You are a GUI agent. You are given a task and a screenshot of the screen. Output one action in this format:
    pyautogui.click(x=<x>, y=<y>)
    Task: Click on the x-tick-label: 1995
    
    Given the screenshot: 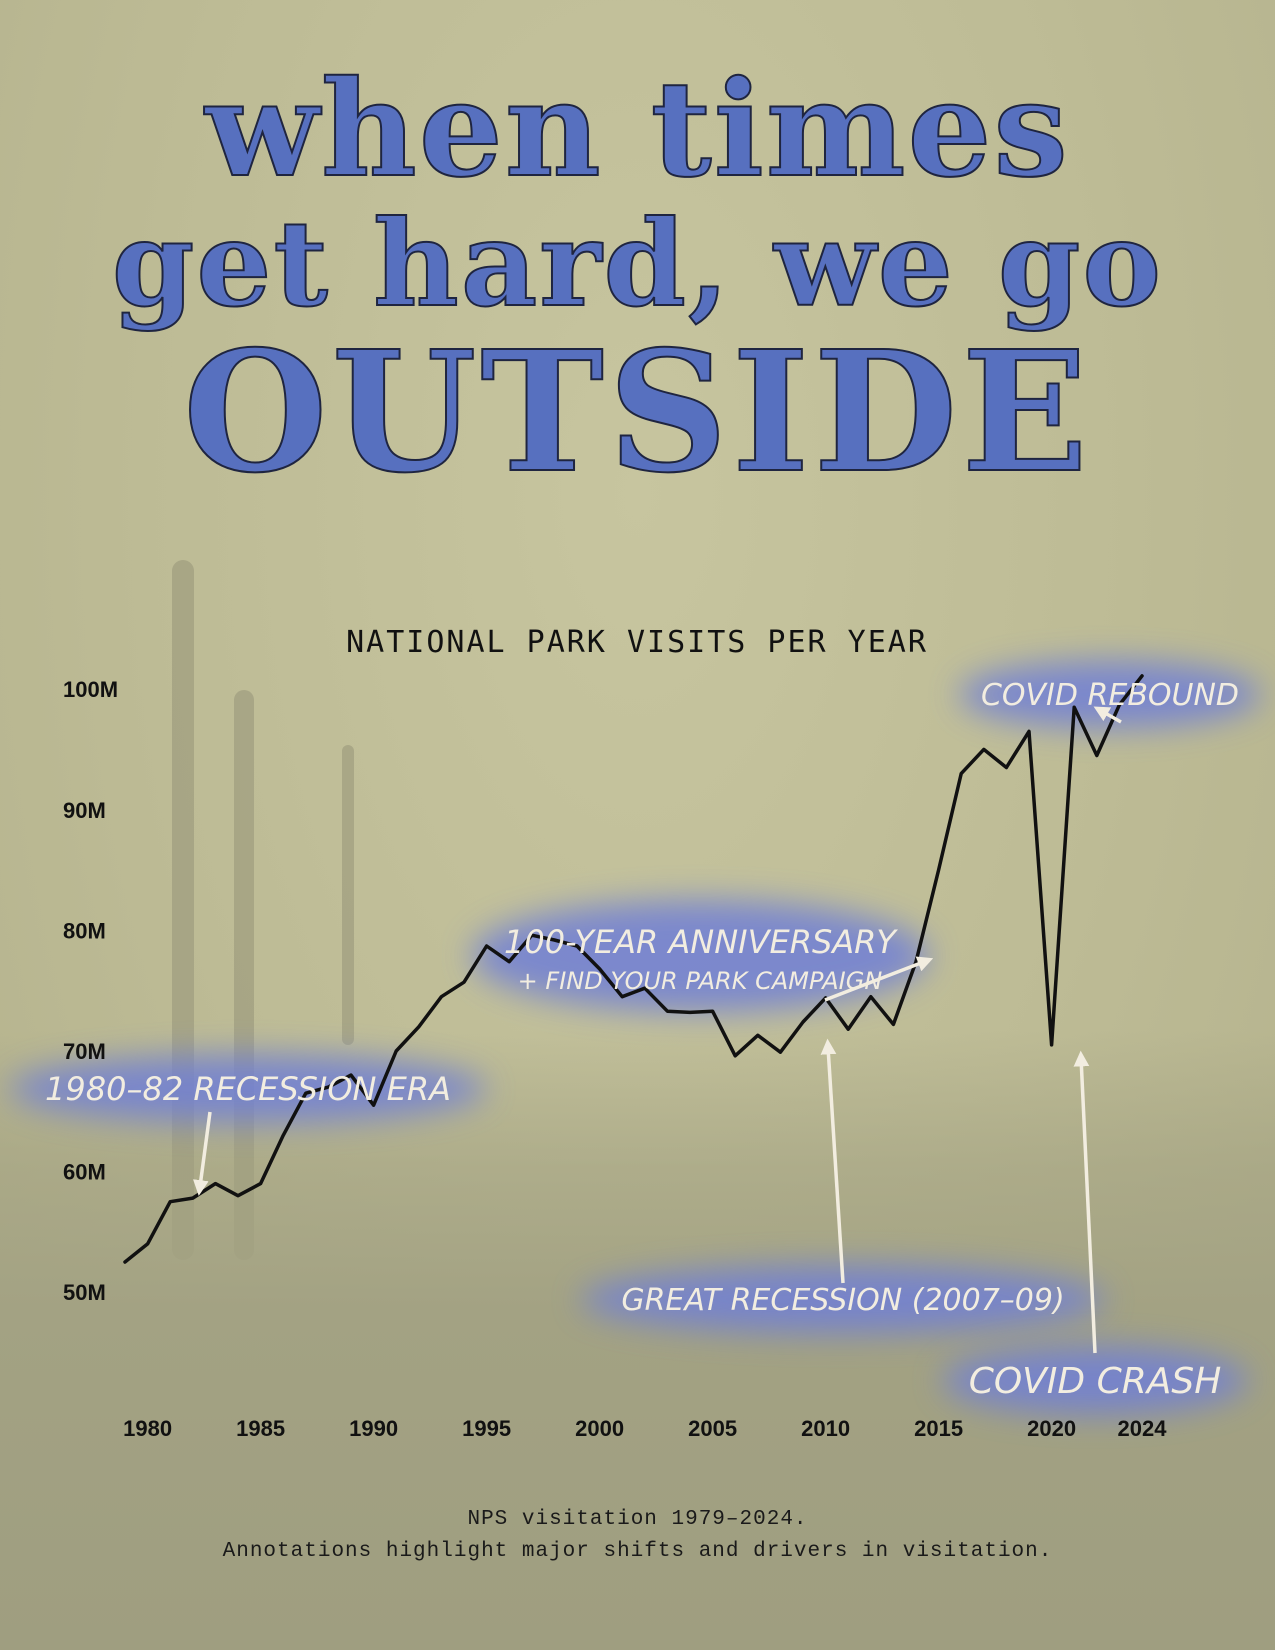 What is the action you would take?
    pyautogui.click(x=486, y=1428)
    